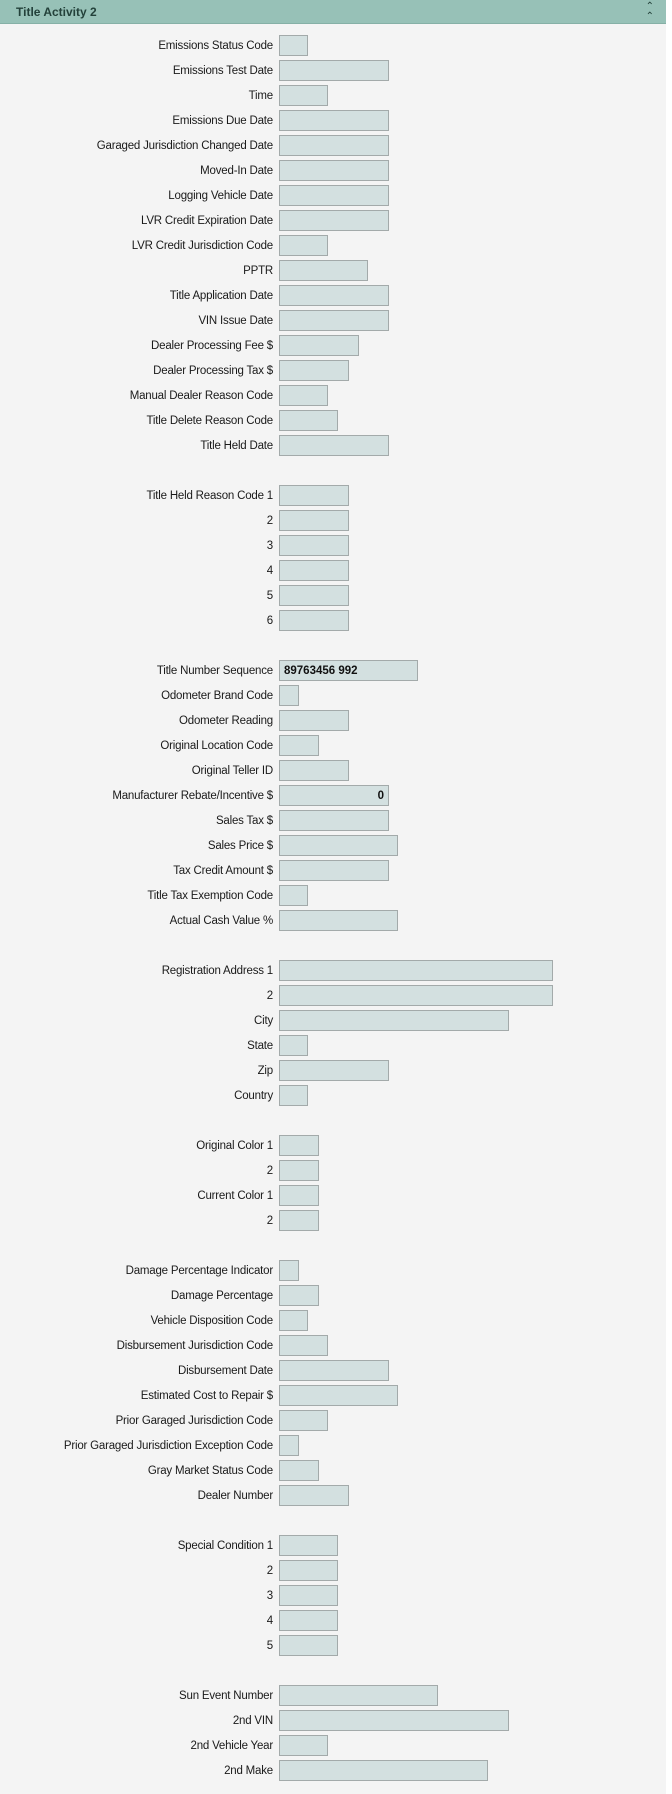  Describe the element at coordinates (394, 1720) in the screenshot. I see `input-2nd-vin` at that location.